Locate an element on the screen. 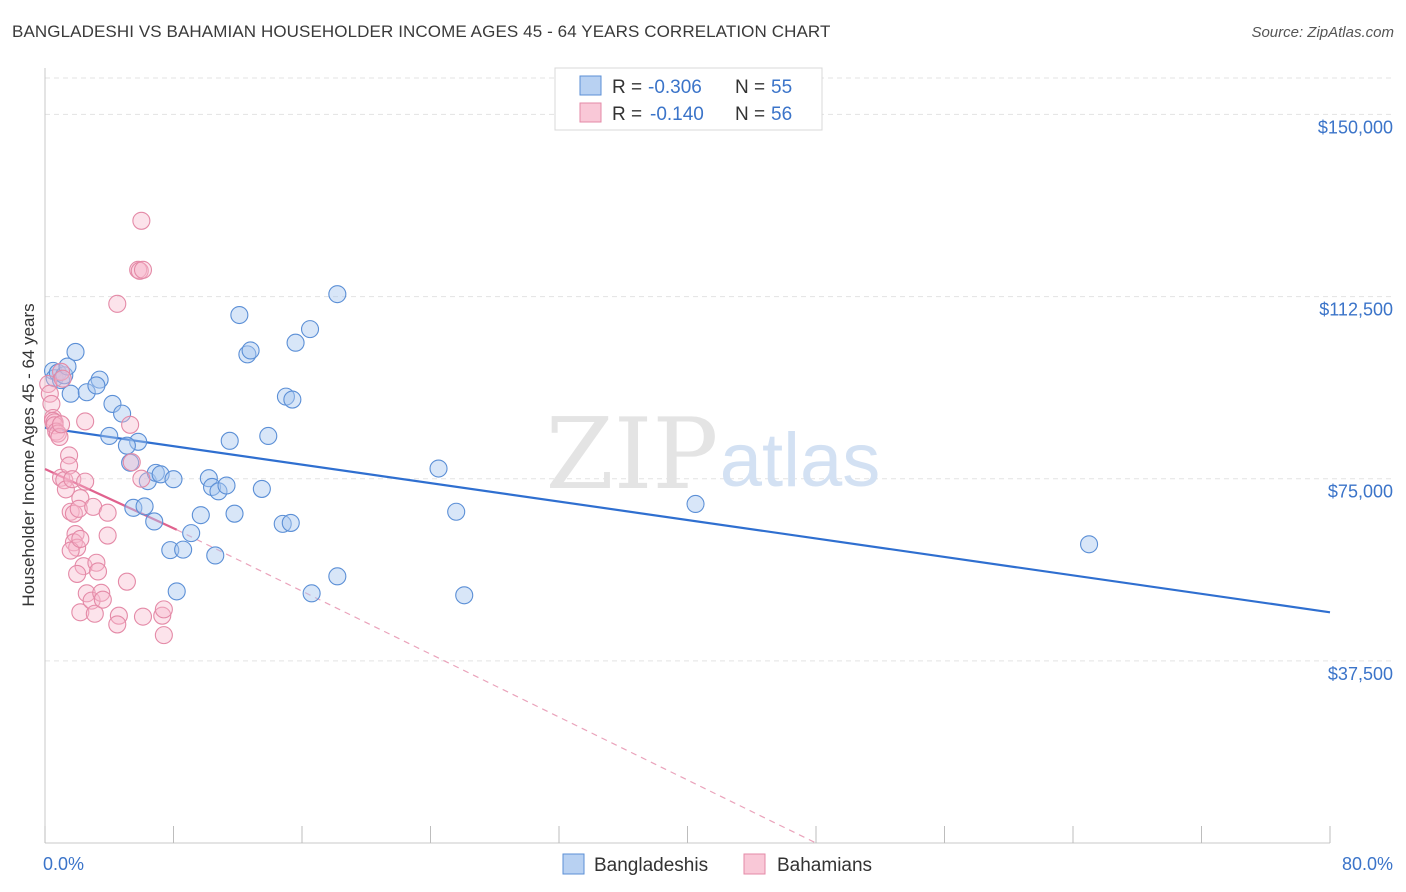 The width and height of the screenshot is (1406, 892). series-legend: Bangladeshis Bahamians is located at coordinates (717, 864).